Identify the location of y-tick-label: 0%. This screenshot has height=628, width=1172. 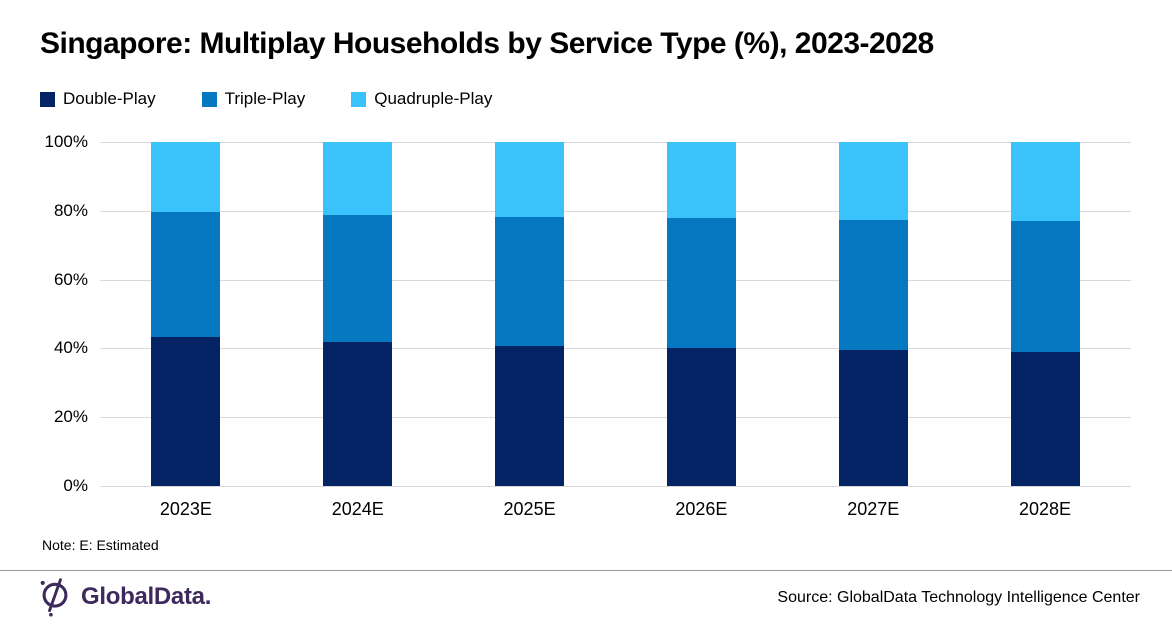
(75, 485).